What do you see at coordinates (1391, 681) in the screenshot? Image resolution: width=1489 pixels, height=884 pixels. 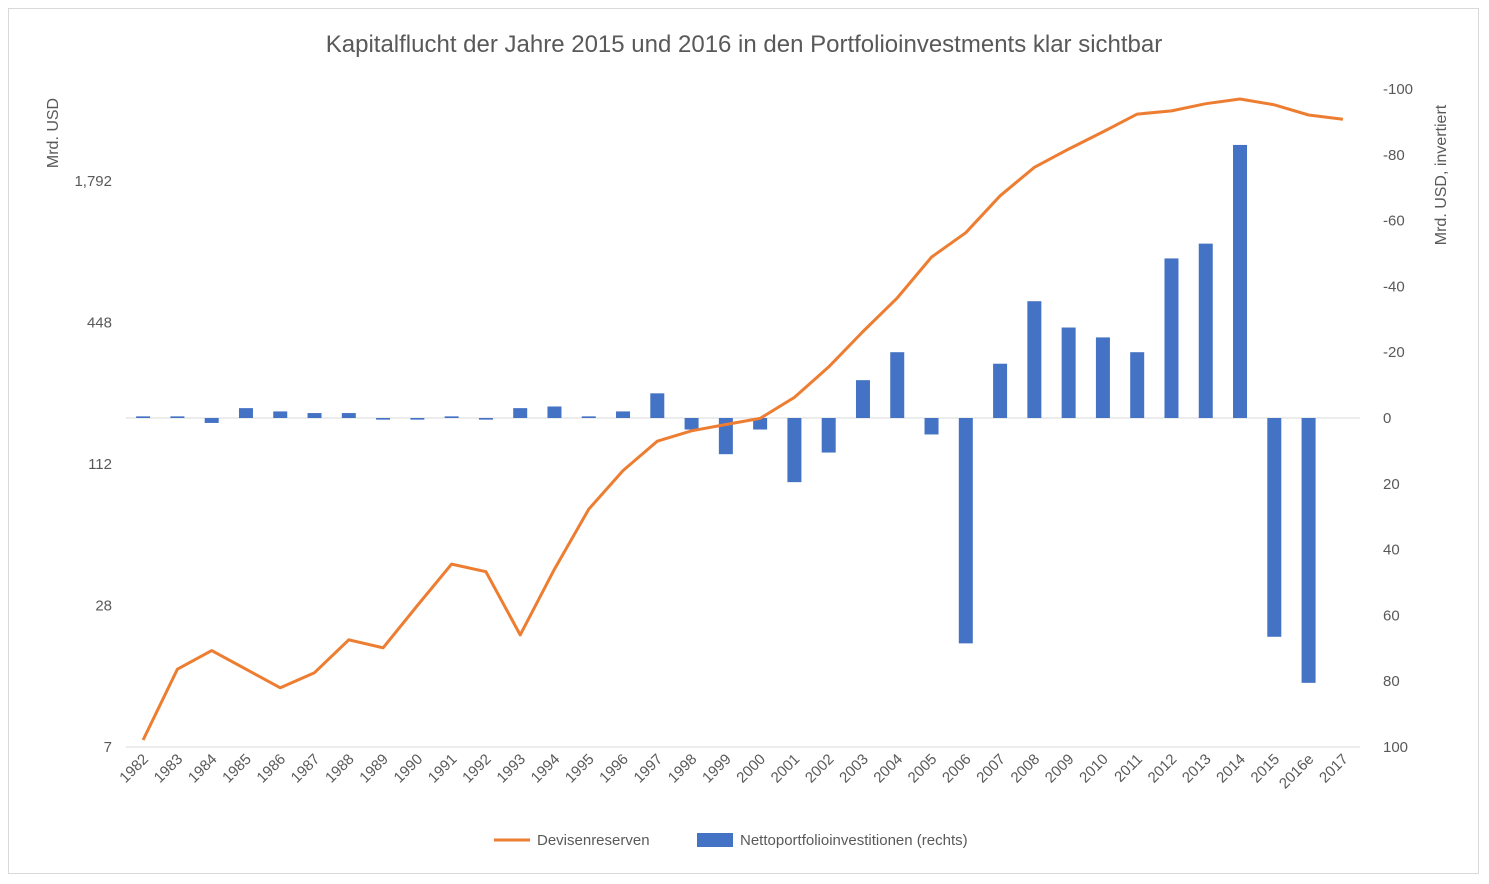 I see `right-tick-label: 80` at bounding box center [1391, 681].